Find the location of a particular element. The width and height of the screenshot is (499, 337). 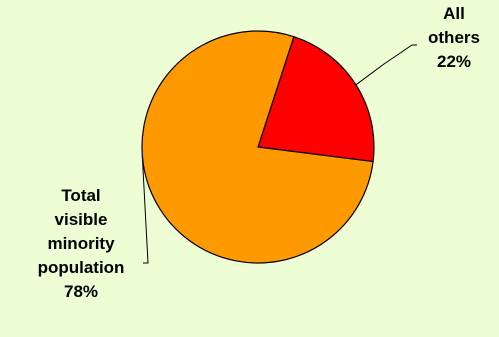

slice-label-all-others: All others 22% is located at coordinates (451, 38).